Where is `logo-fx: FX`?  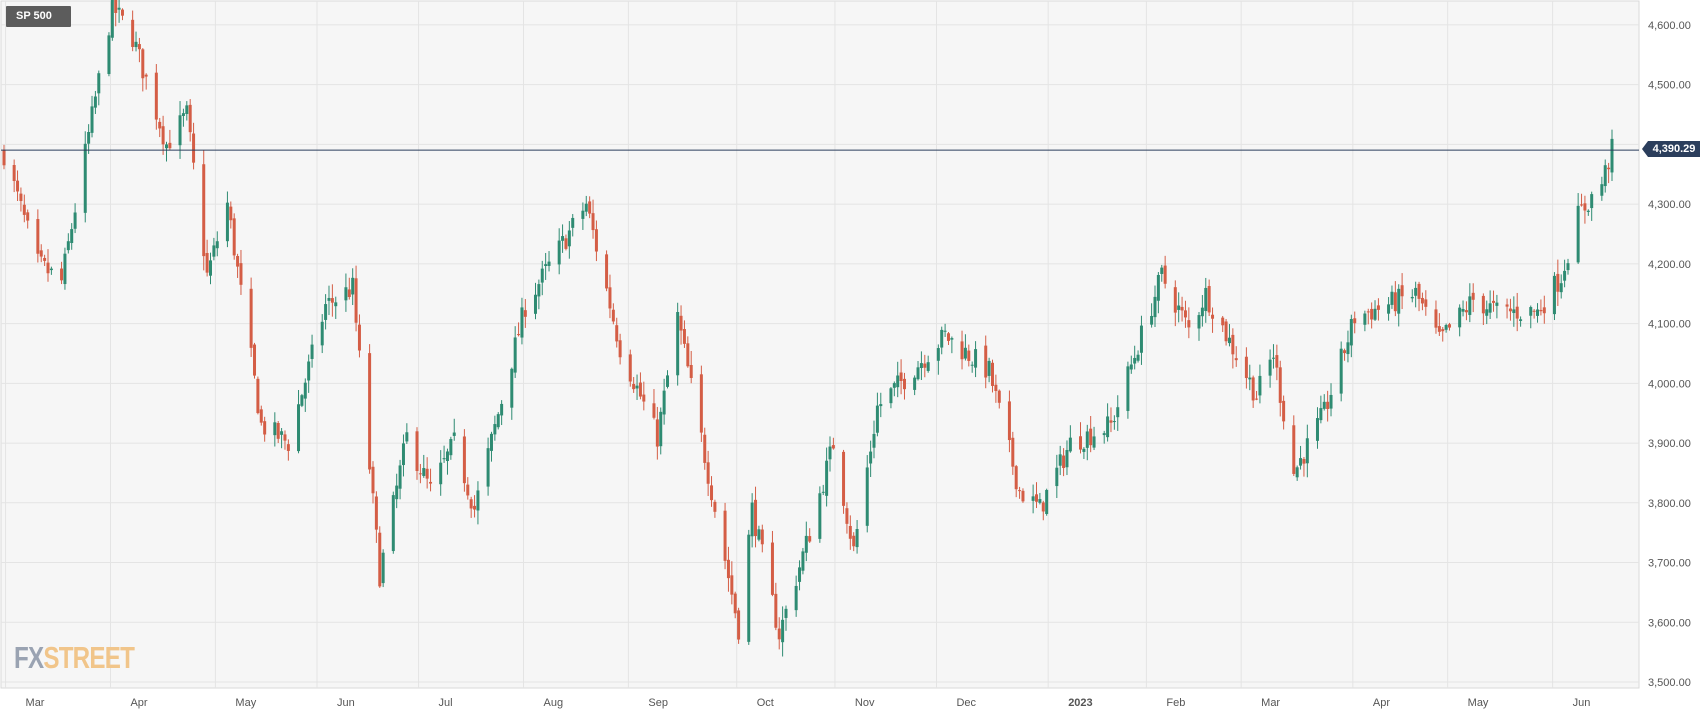 logo-fx: FX is located at coordinates (29, 657).